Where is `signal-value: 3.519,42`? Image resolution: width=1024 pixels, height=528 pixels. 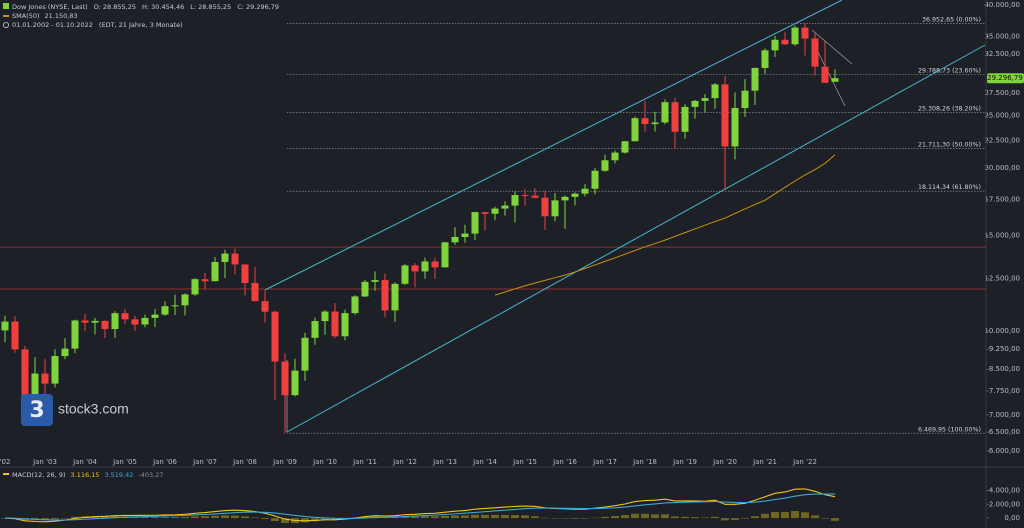
signal-value: 3.519,42 is located at coordinates (118, 475).